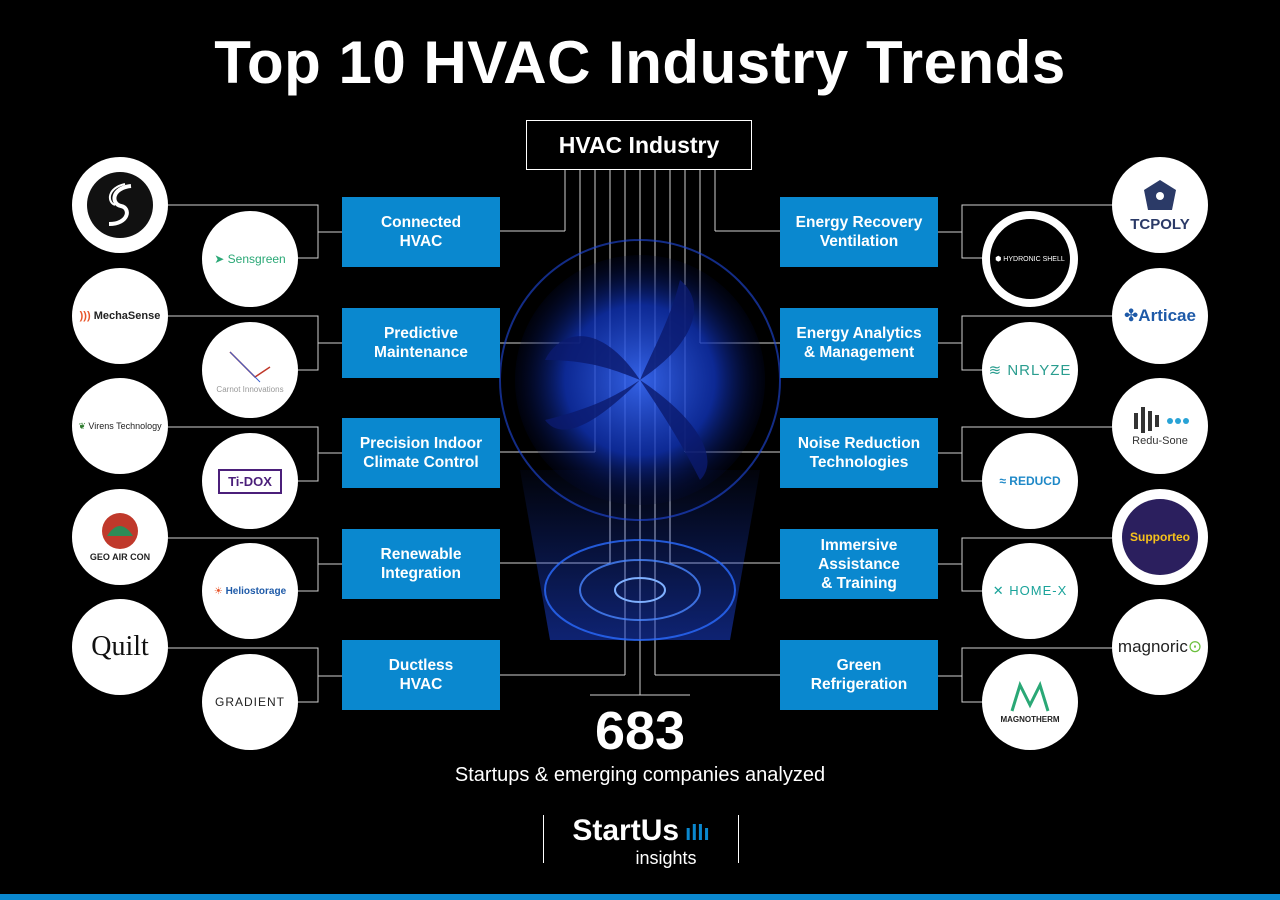  Describe the element at coordinates (641, 841) in the screenshot. I see `brand-logo: StartUs ıllı insights` at that location.